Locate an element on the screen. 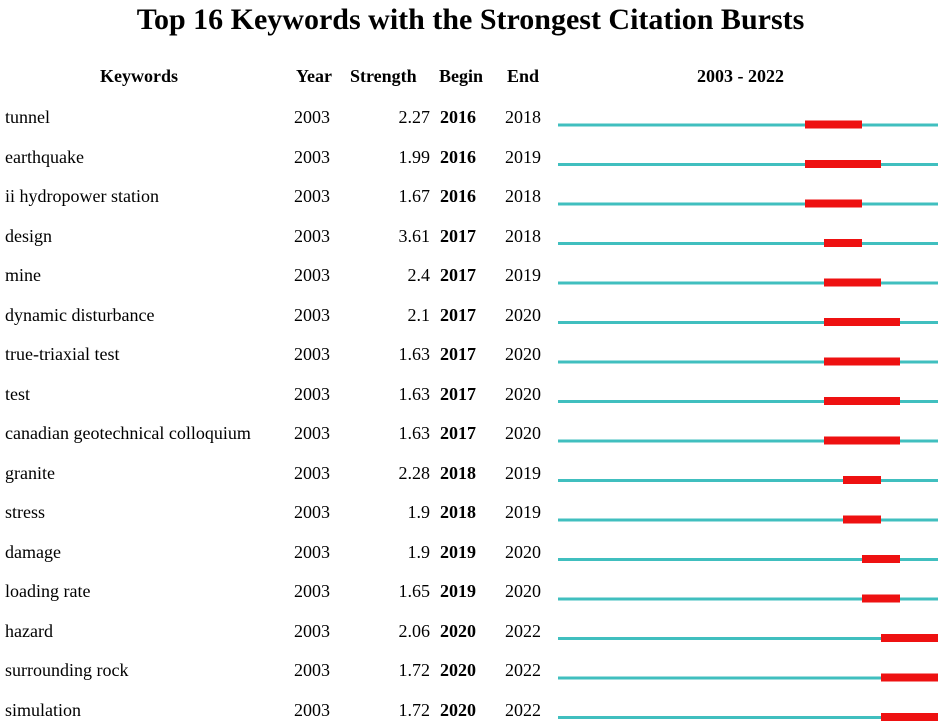 Image resolution: width=941 pixels, height=726 pixels. keyword-cell: granite is located at coordinates (30, 472).